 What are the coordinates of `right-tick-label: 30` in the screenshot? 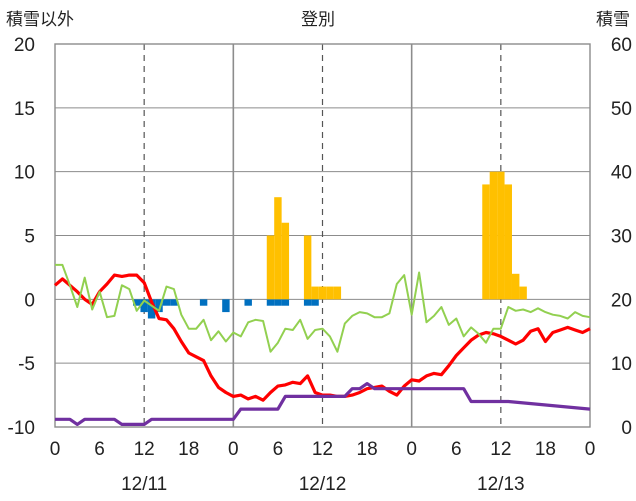 It's located at (621, 237).